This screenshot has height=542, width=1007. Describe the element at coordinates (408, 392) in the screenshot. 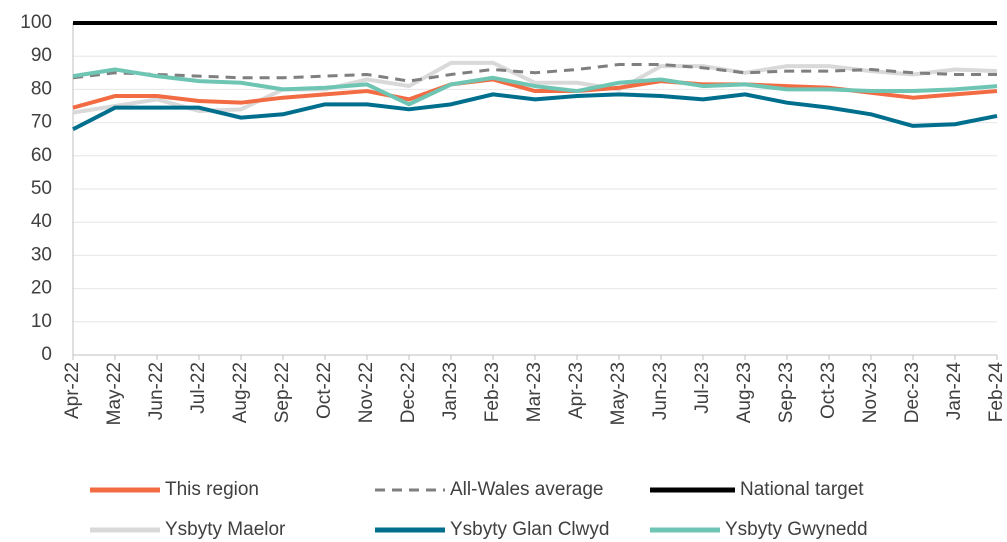

I see `x-tick-label: Dec-22` at that location.